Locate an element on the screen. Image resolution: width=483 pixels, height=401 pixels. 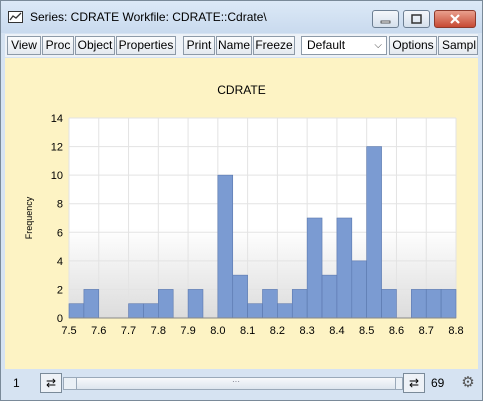
y-tick-label: 10 is located at coordinates (57, 176).